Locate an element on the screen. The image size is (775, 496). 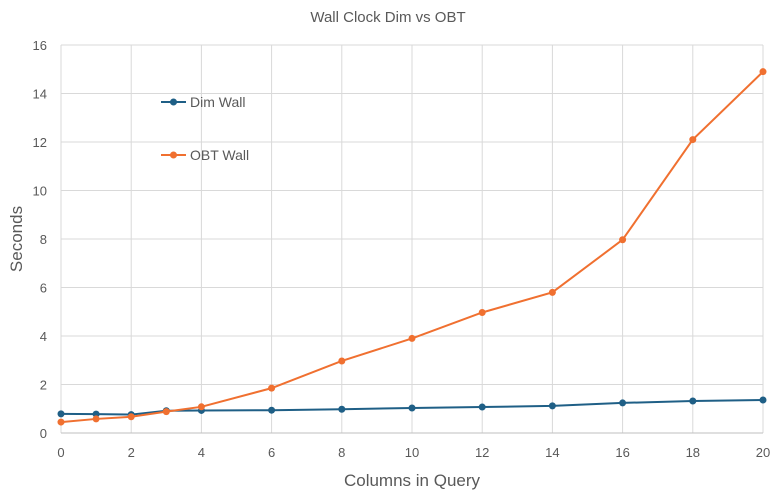
x-tick-label: 16 is located at coordinates (622, 452).